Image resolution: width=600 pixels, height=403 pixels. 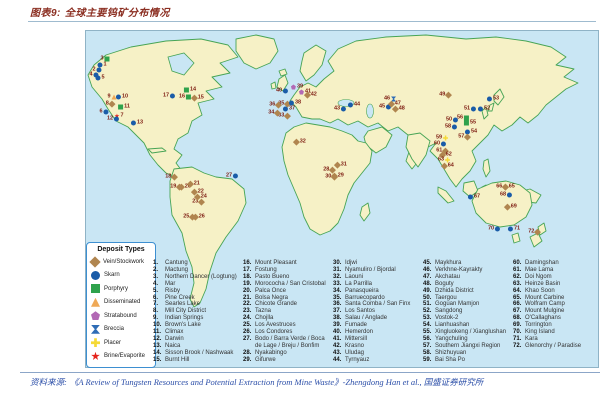 I want to click on deposit-marker-number: 12, so click(x=110, y=118).